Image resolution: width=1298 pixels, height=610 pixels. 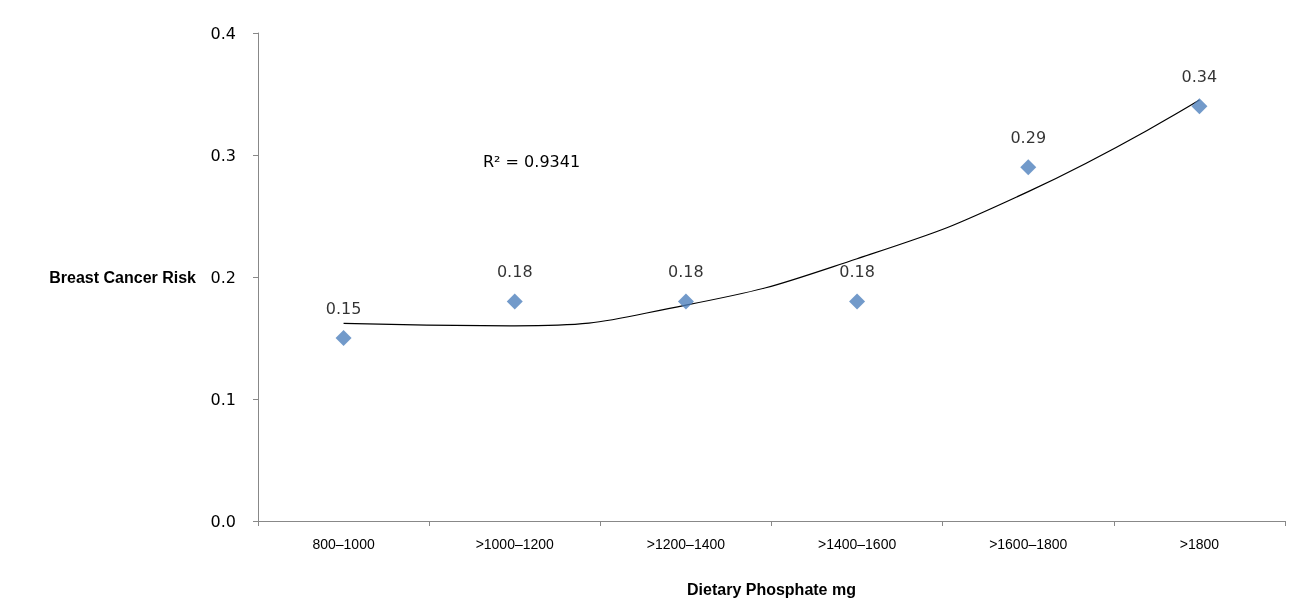 I want to click on y-tick-label: 0.3, so click(x=223, y=155).